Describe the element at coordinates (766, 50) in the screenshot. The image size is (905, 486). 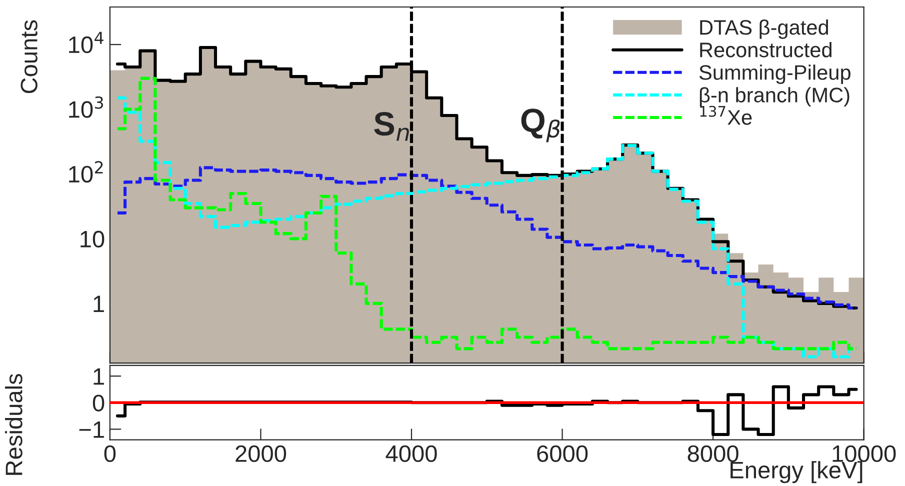
I see `legend-label: Reconstructed` at that location.